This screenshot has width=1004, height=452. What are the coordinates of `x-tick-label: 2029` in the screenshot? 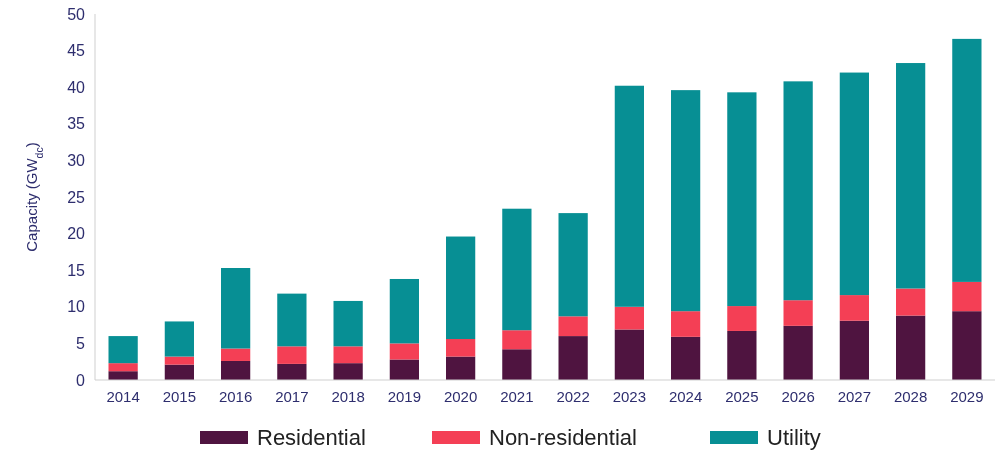 It's located at (967, 396).